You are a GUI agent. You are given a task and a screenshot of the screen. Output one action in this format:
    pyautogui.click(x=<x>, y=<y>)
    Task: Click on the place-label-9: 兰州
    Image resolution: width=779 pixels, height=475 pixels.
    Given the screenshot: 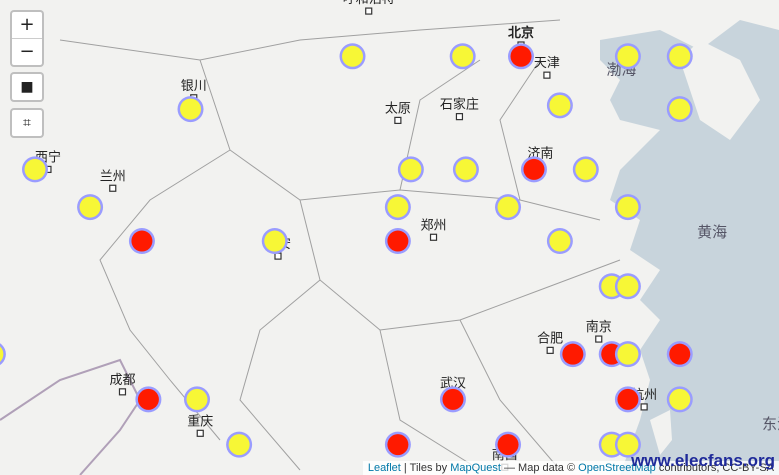 What is the action you would take?
    pyautogui.click(x=113, y=176)
    